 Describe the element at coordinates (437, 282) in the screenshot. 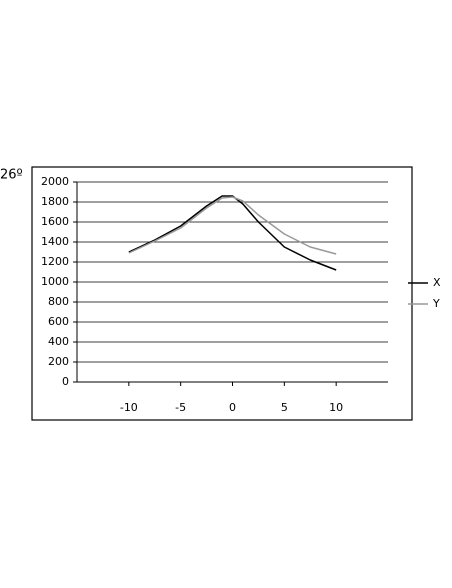

I see `legend-label: X` at that location.